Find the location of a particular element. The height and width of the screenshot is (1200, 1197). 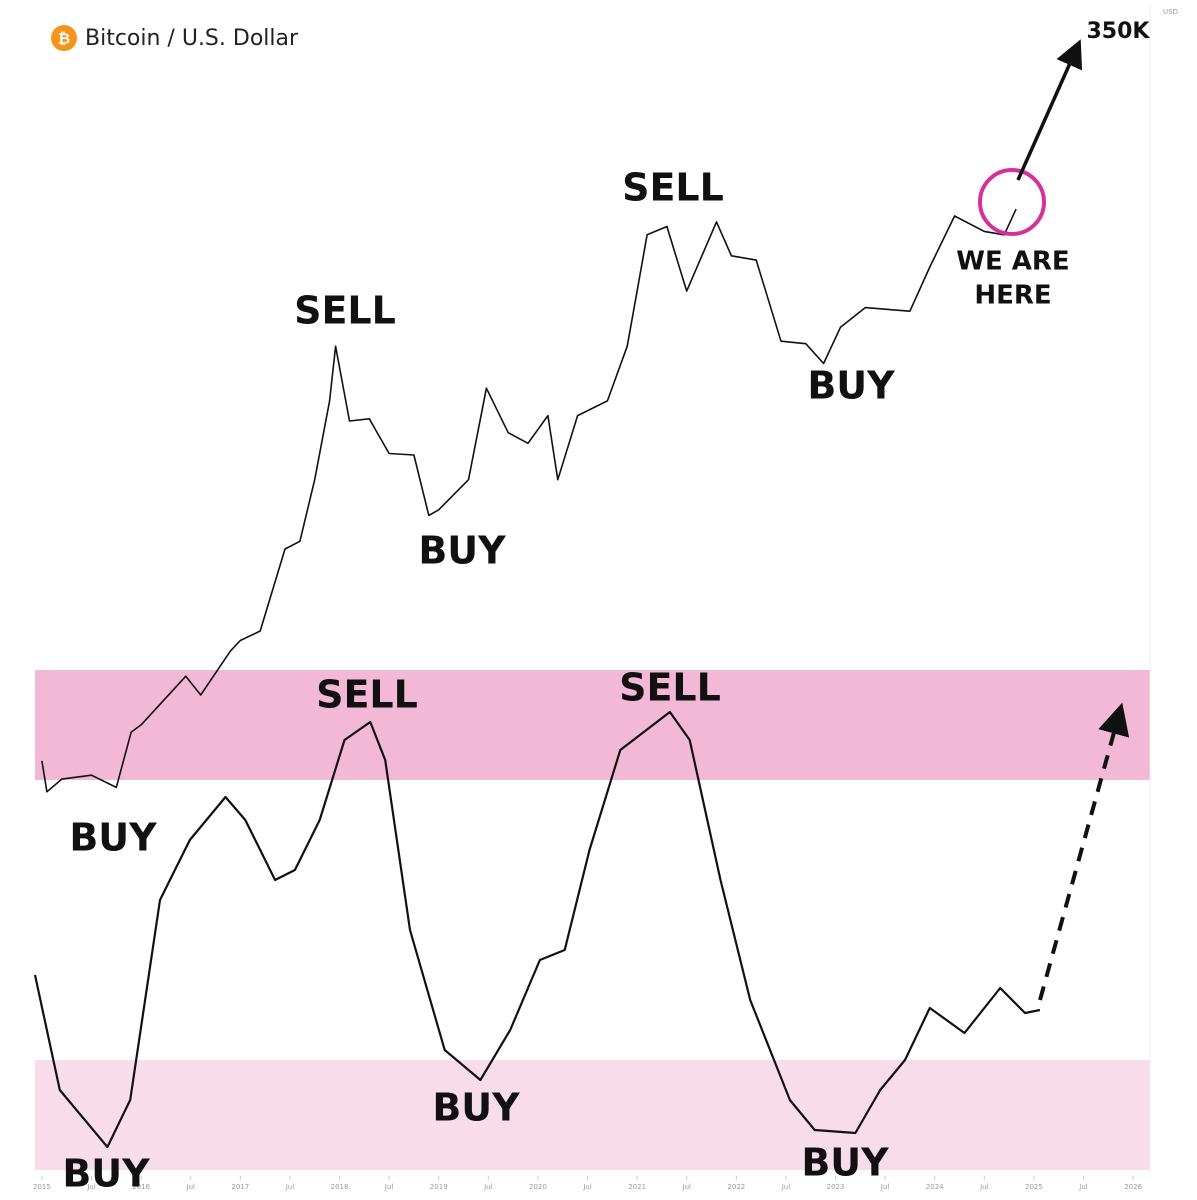

x-tick-label: 2023 is located at coordinates (836, 1187).